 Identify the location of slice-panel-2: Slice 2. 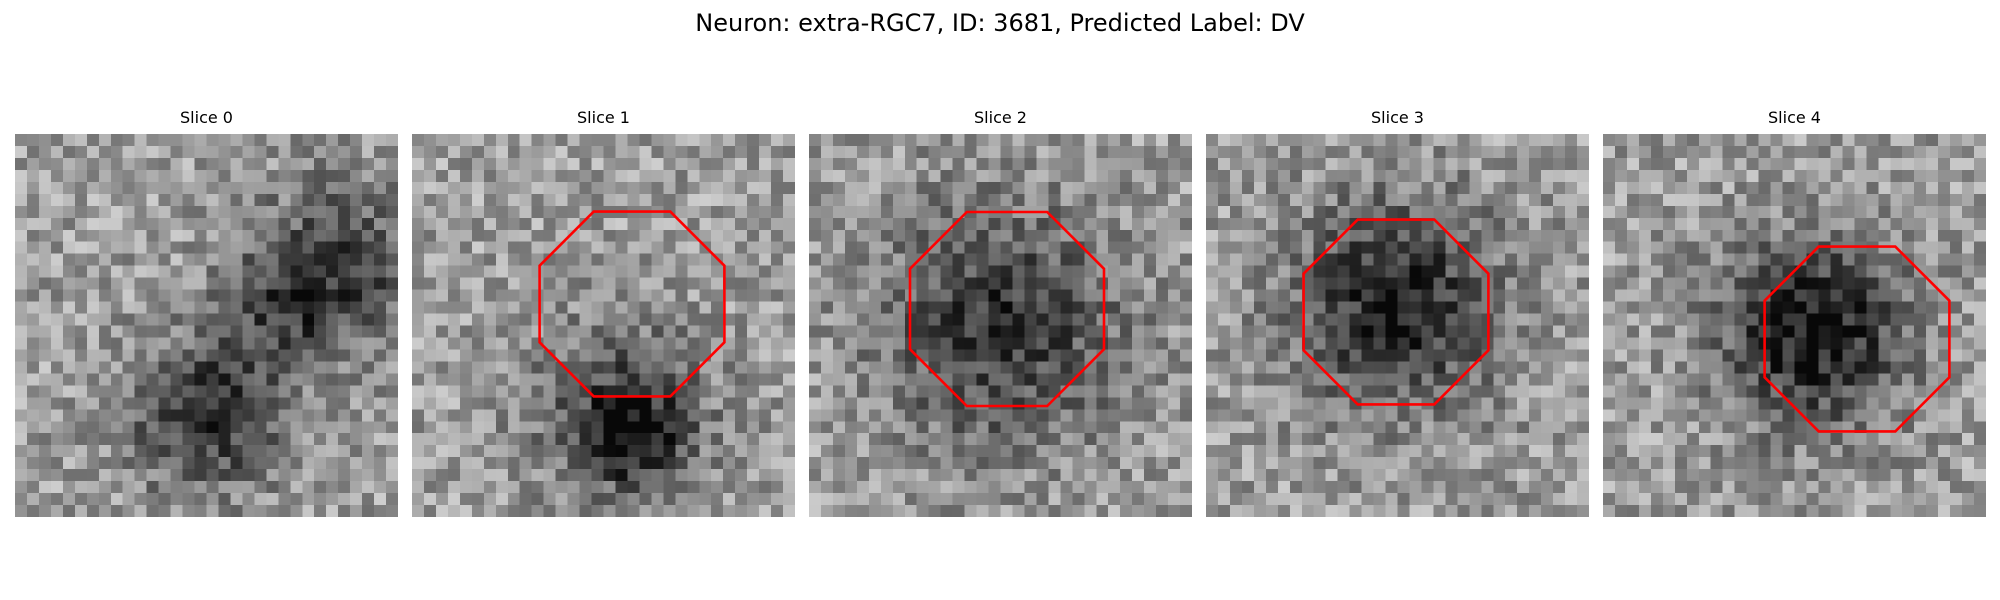
(1000, 312).